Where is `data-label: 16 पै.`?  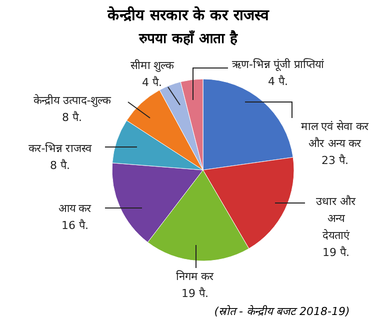
data-label: 16 पै. is located at coordinates (75, 225).